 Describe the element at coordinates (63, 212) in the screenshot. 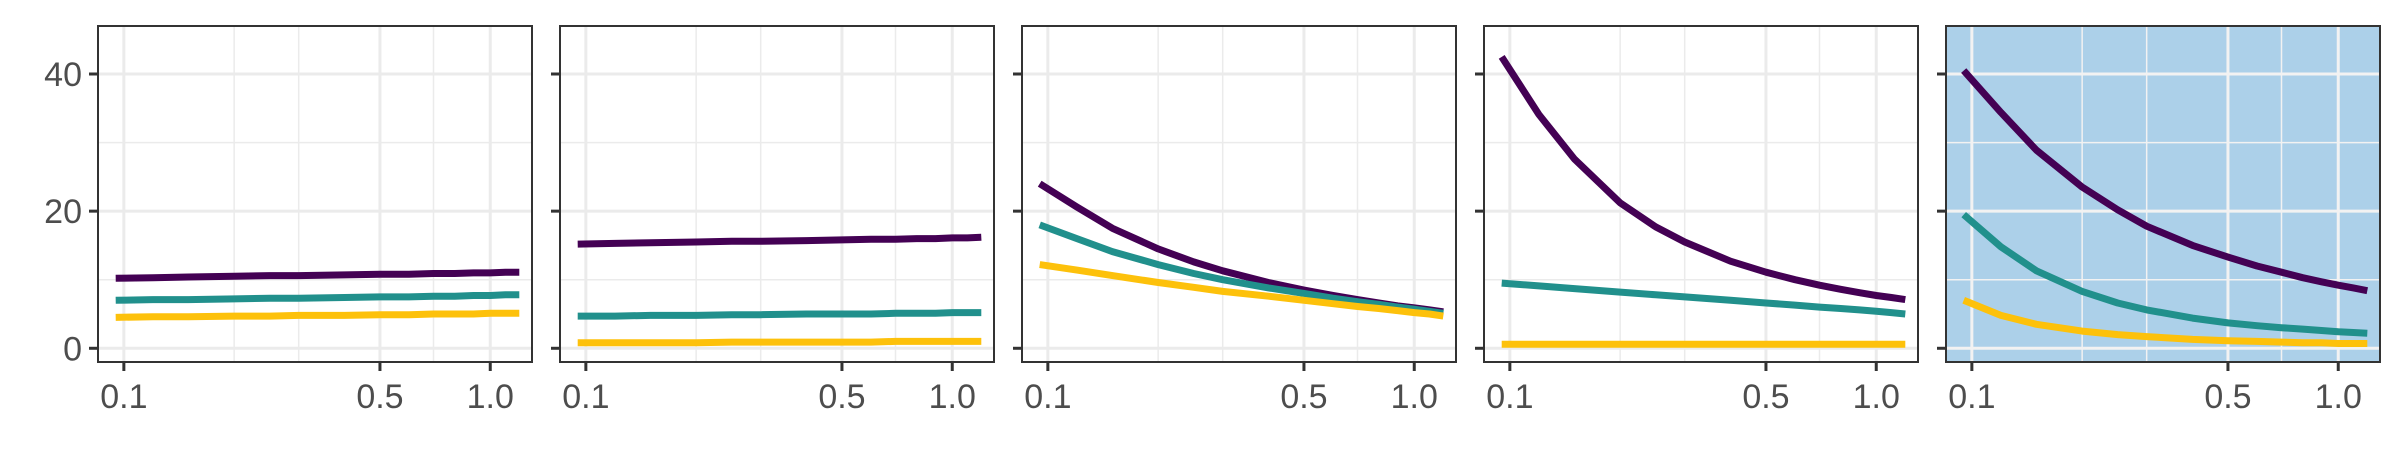

I see `y-tick-label: 20` at that location.